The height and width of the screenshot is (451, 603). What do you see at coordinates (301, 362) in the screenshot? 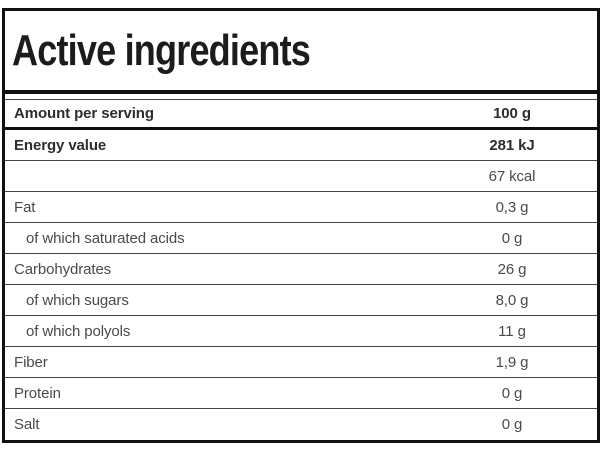
I see `nutrient-row: Fiber 1,9 g` at bounding box center [301, 362].